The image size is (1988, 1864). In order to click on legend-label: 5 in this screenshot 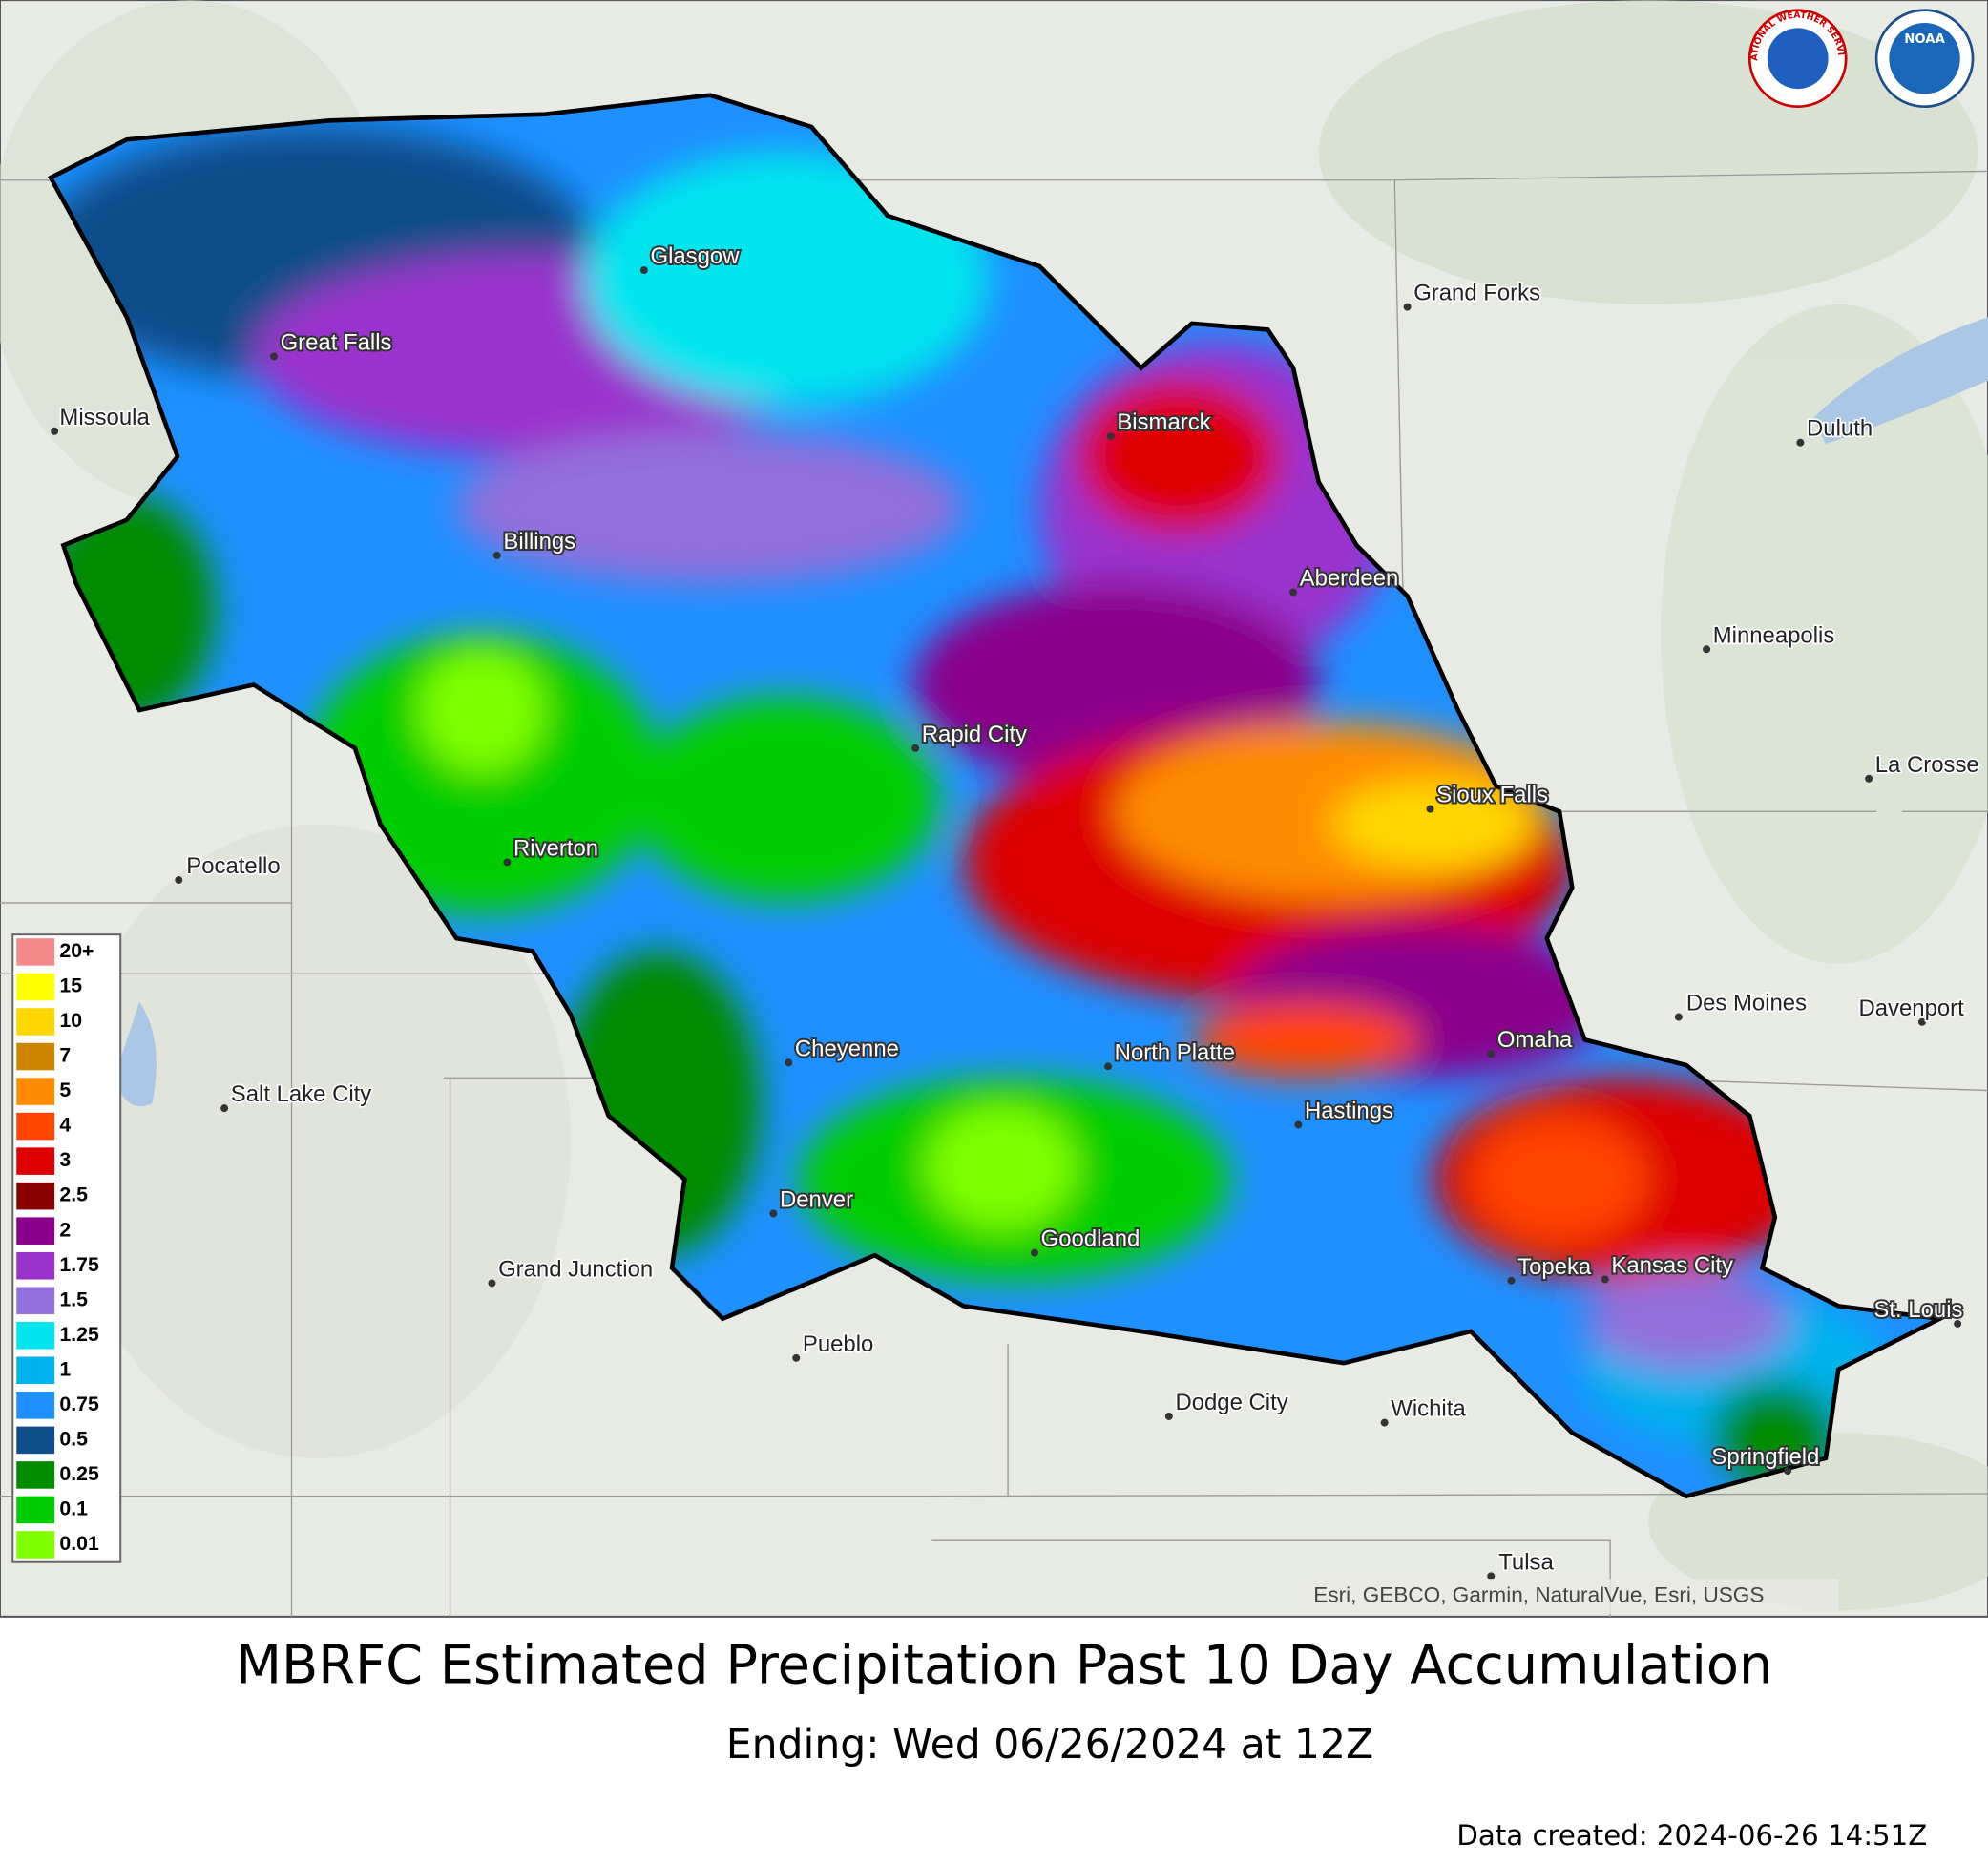, I will do `click(65, 1090)`.